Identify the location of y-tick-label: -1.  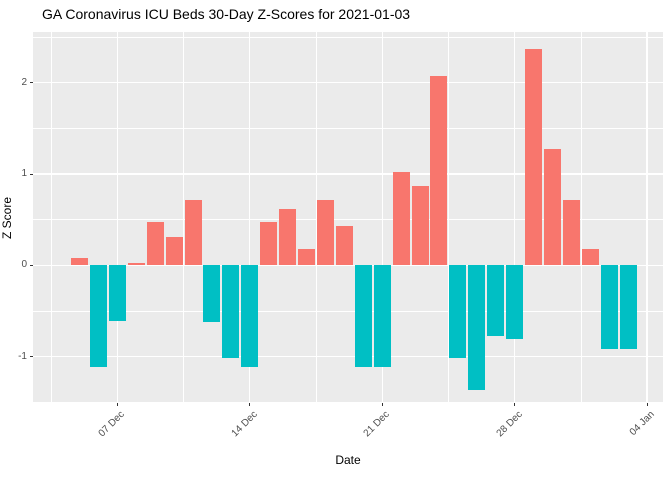
(22, 356).